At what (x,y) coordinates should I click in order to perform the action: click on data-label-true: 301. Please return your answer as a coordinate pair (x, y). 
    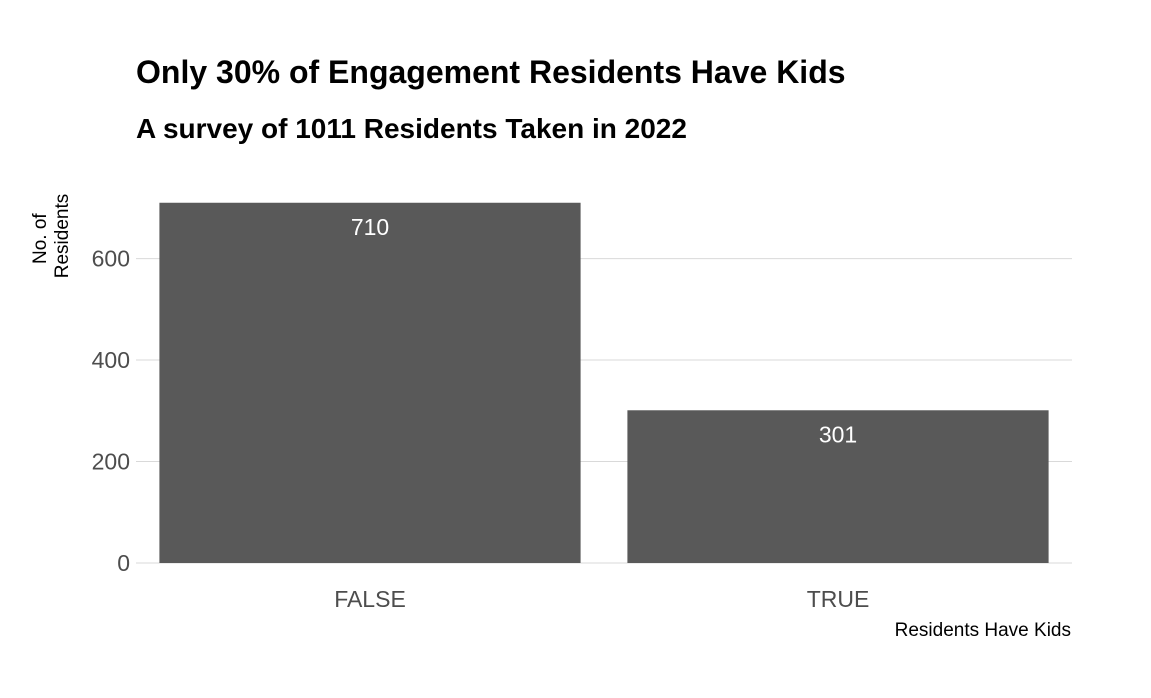
    Looking at the image, I should click on (838, 434).